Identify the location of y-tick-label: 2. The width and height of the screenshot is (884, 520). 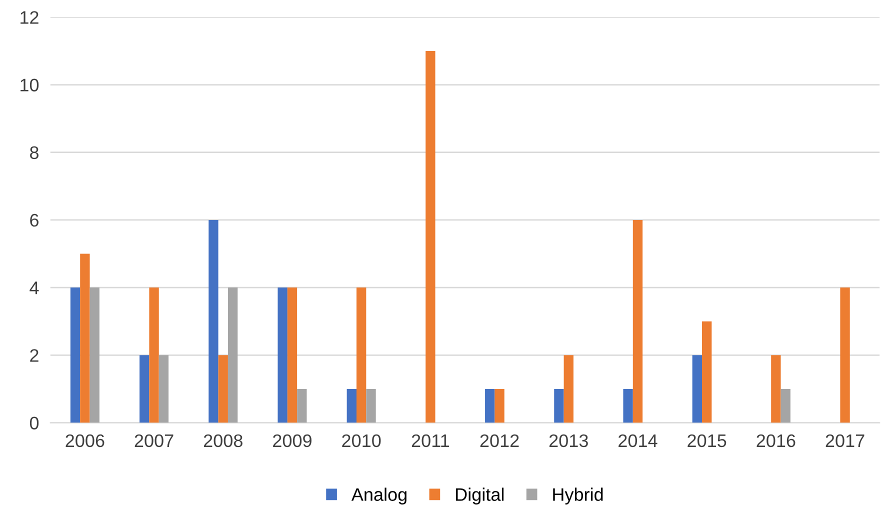
(34, 355).